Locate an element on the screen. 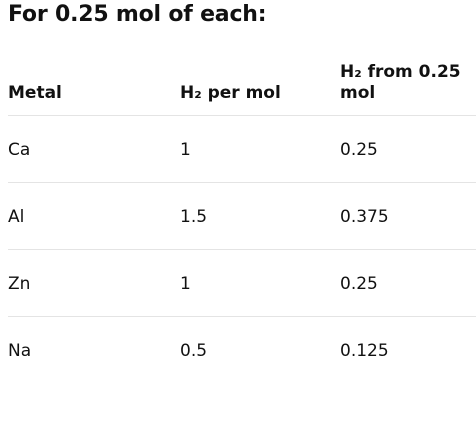 This screenshot has width=476, height=437. table-cell: 0.125 is located at coordinates (364, 351).